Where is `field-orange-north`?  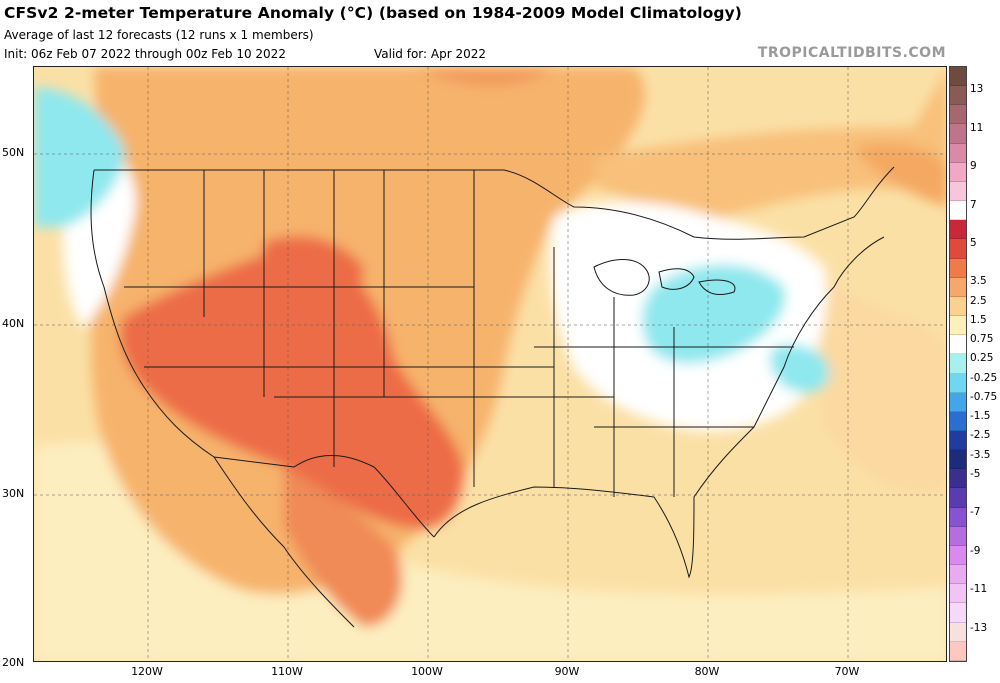
field-orange-north is located at coordinates (770, 144).